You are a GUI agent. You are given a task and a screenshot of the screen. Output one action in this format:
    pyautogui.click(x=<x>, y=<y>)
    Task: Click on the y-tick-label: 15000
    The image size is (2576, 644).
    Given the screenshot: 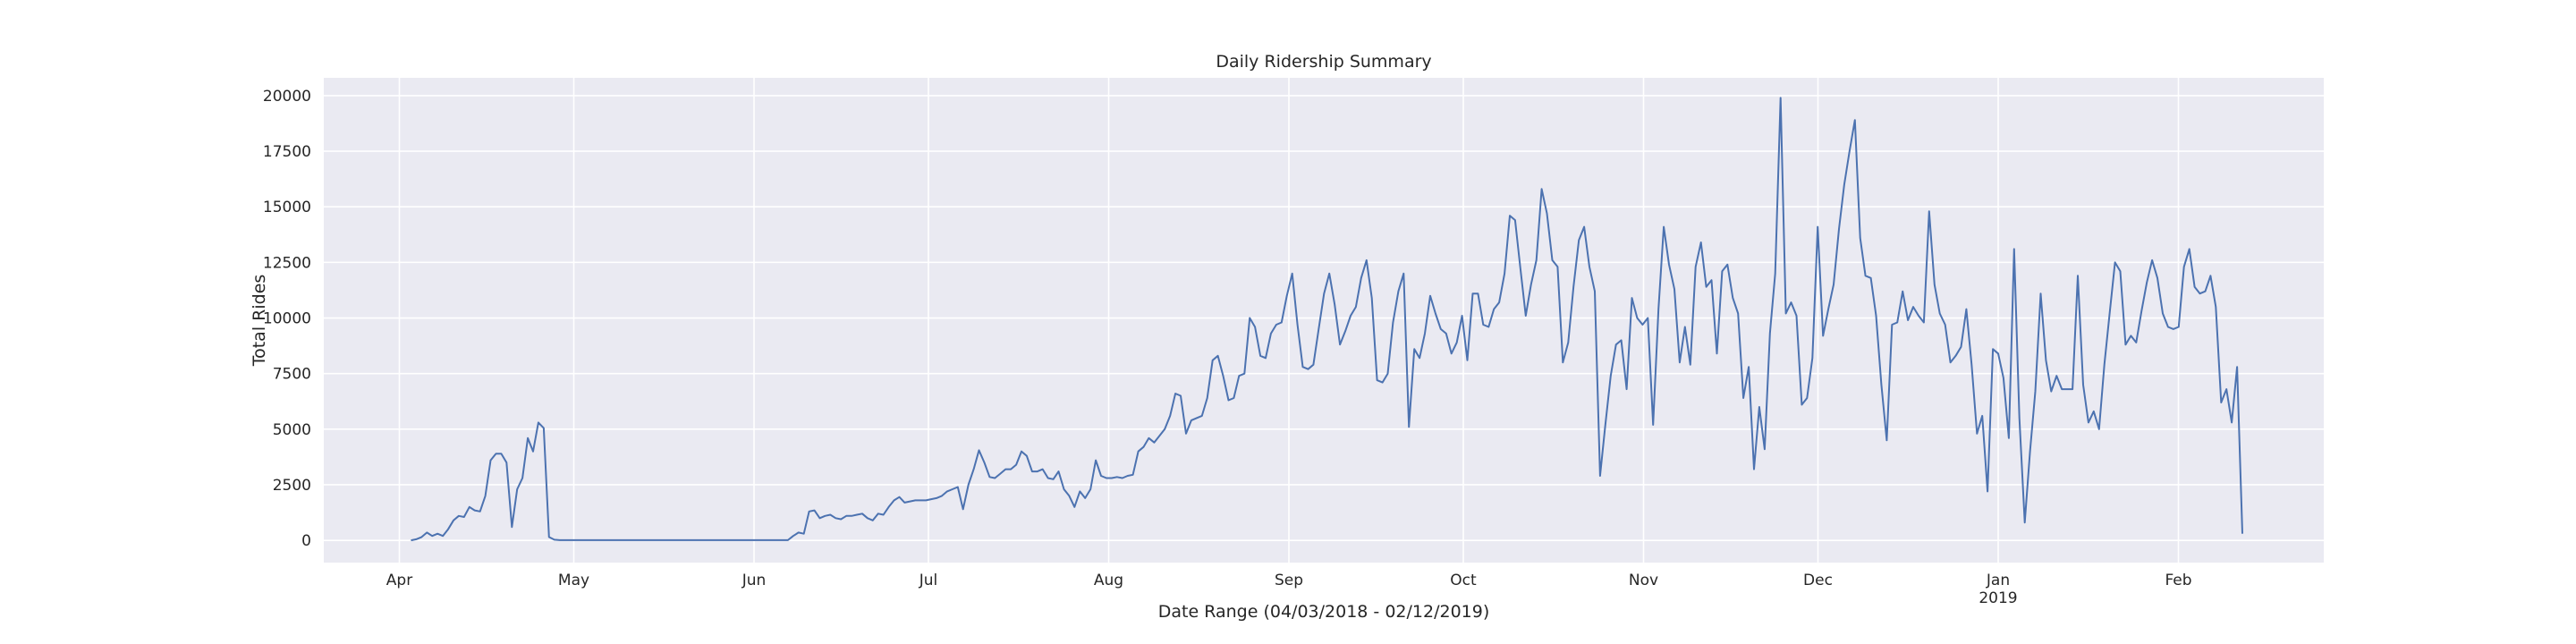 What is the action you would take?
    pyautogui.click(x=287, y=207)
    